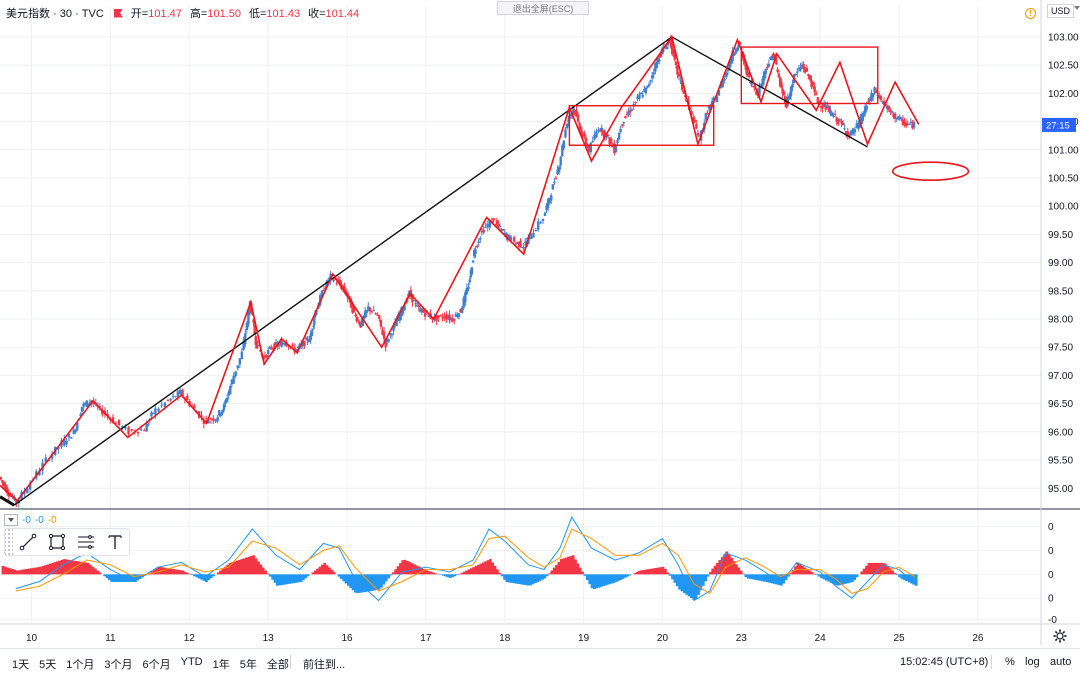  I want to click on symbol-title: 美元指数 · 30 · TVC, so click(55, 13).